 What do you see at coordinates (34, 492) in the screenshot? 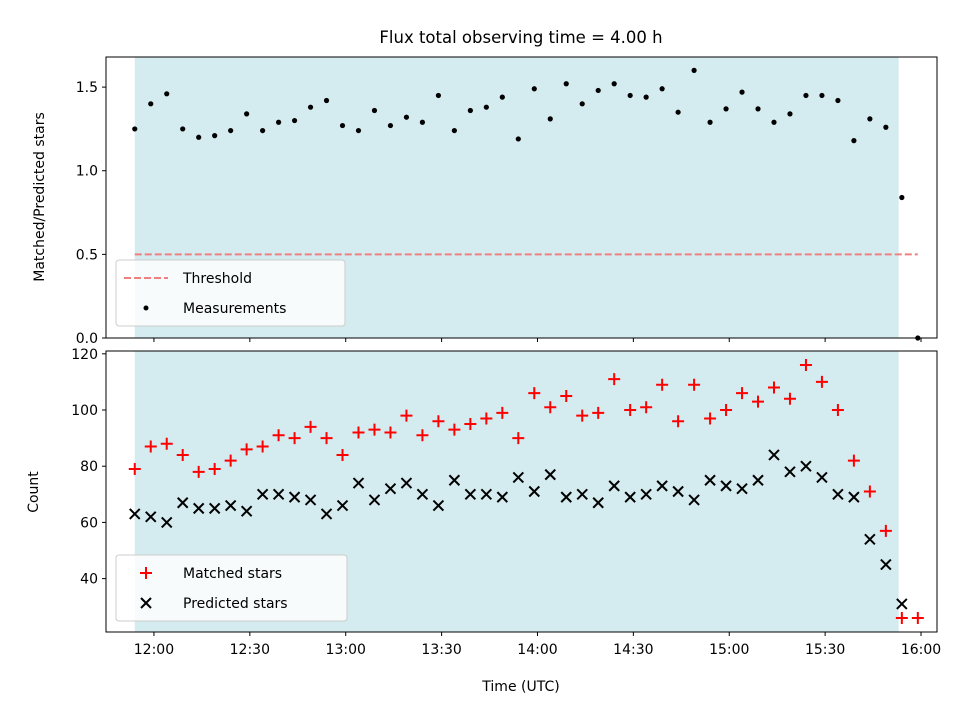
I see `bottom-y-axis-label: Count` at bounding box center [34, 492].